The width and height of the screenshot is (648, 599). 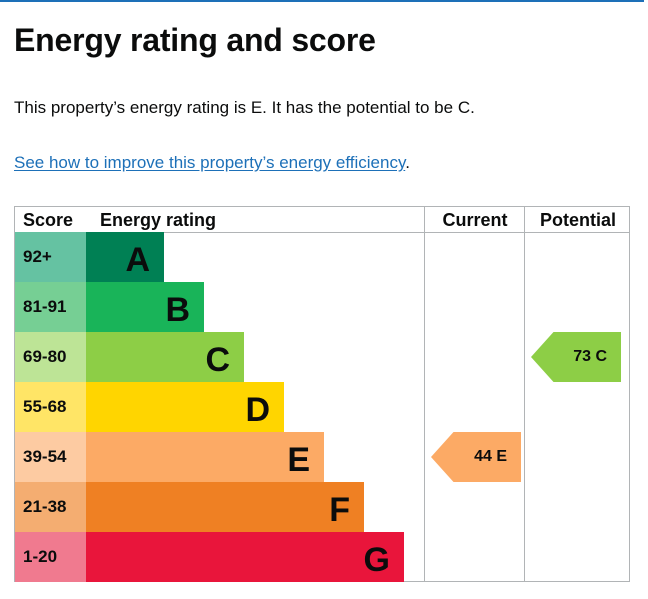 What do you see at coordinates (407, 162) in the screenshot?
I see `improve-suffix: .` at bounding box center [407, 162].